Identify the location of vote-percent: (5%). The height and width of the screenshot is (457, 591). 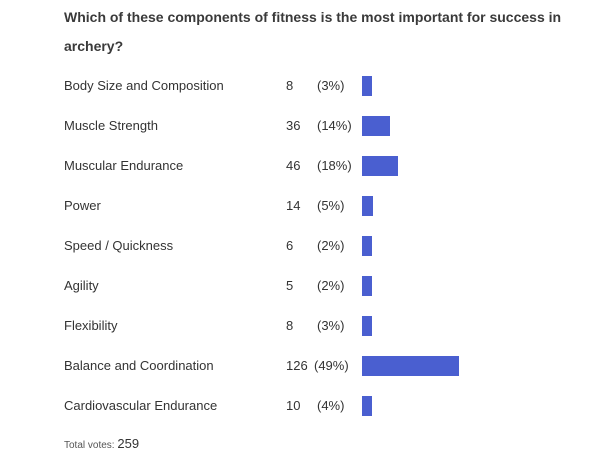
(331, 205).